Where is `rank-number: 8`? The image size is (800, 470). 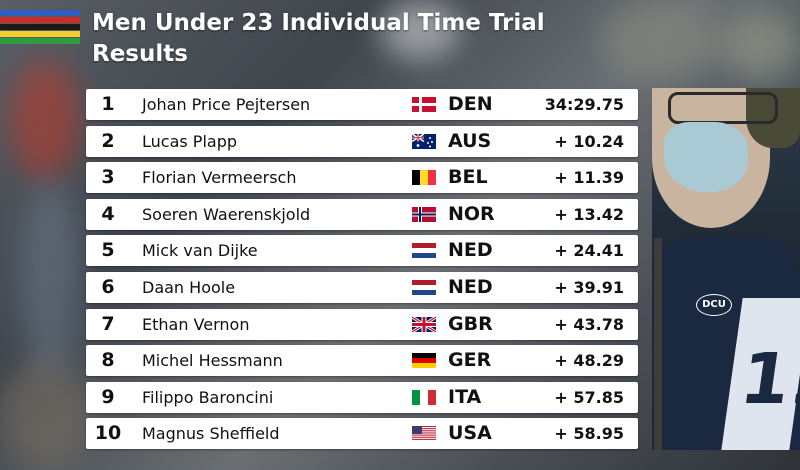 rank-number: 8 is located at coordinates (108, 360).